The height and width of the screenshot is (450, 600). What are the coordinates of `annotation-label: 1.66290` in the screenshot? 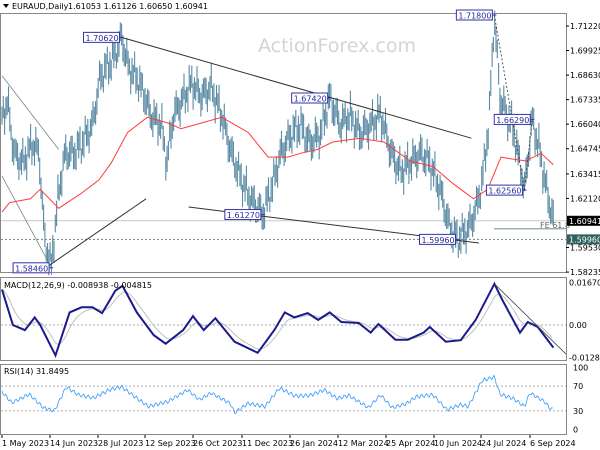 It's located at (512, 120).